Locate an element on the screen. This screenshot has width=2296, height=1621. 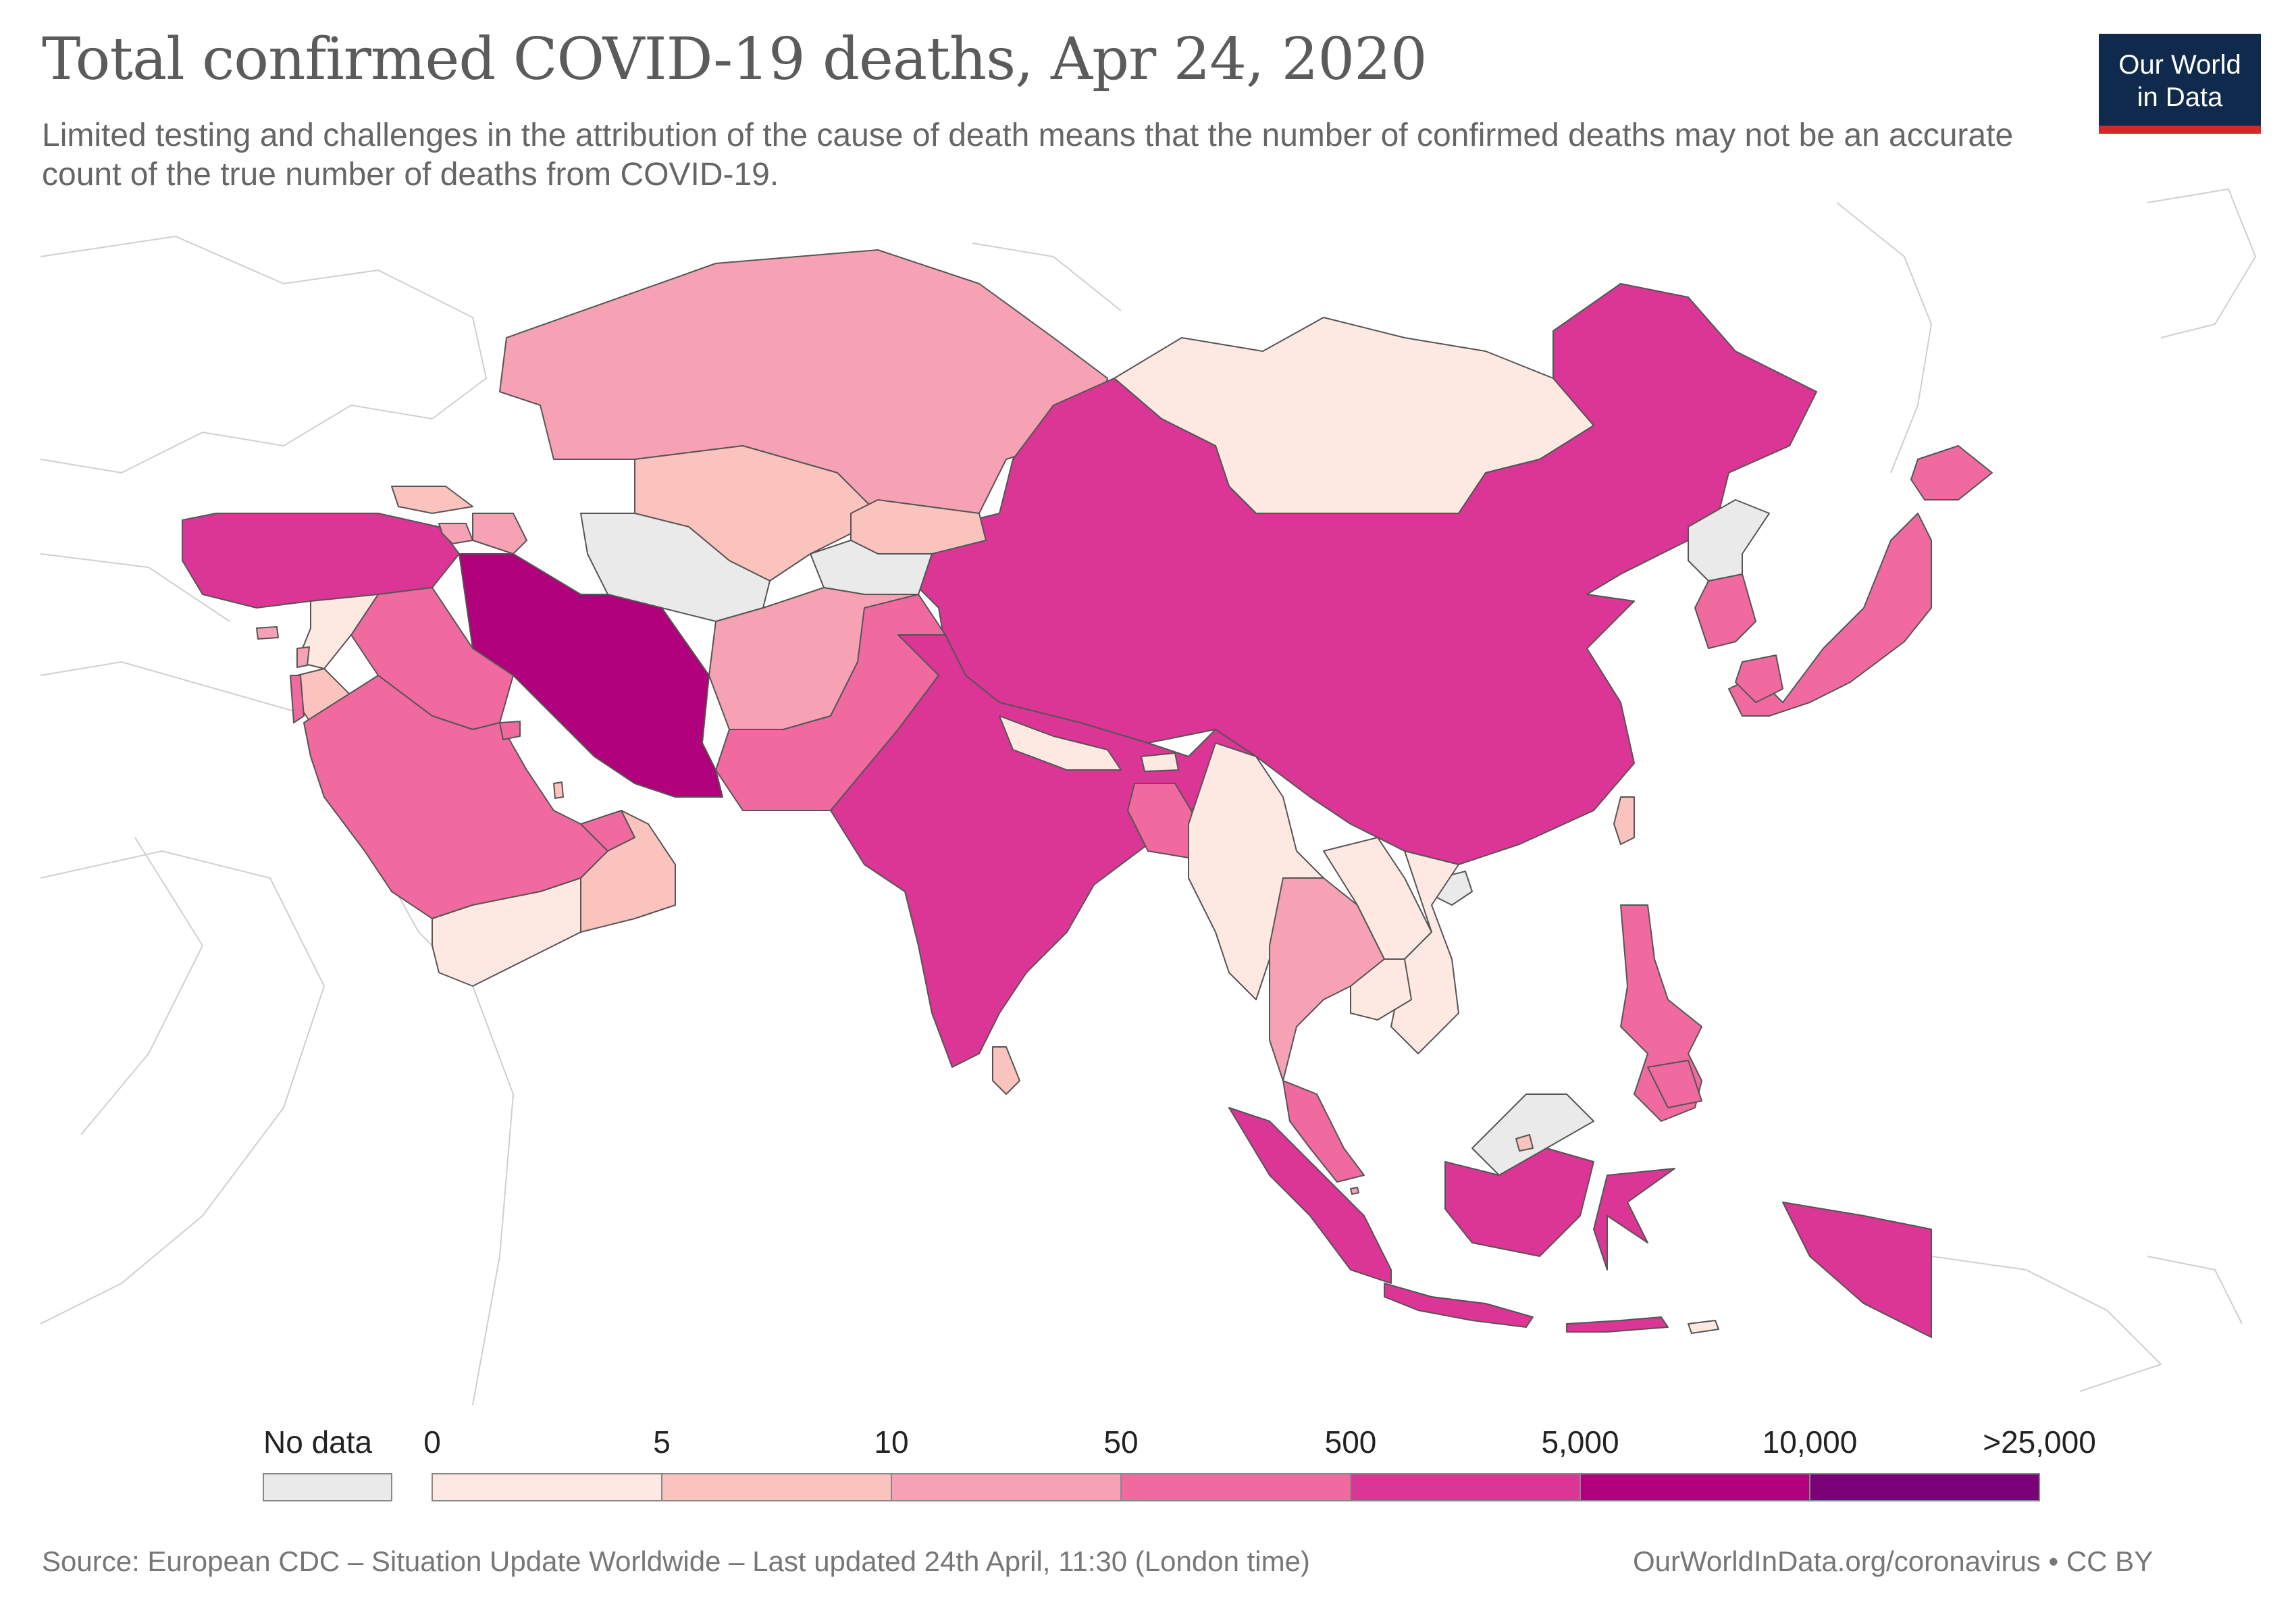
region-indonesia-sulawesi is located at coordinates (1634, 1219).